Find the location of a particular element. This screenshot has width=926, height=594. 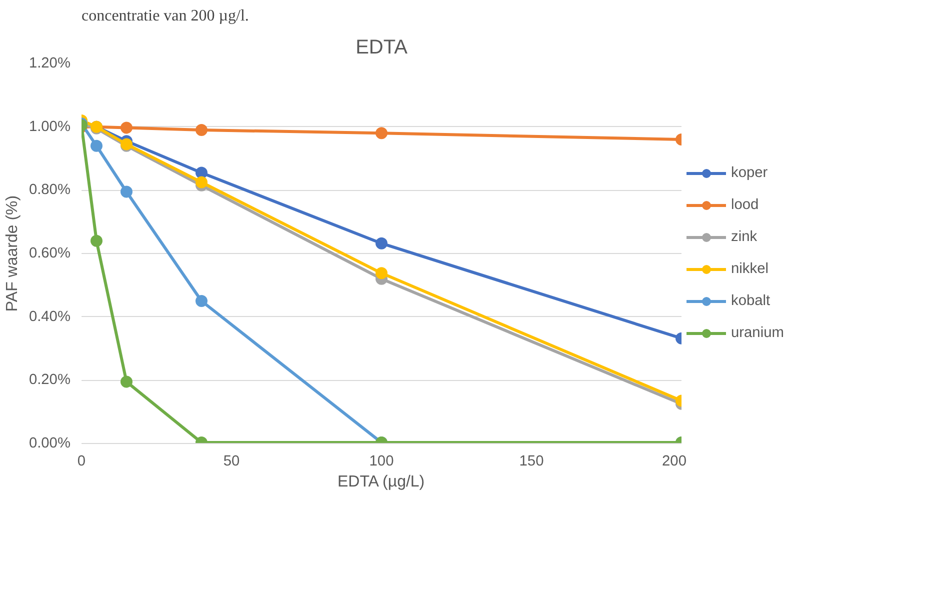

y-tick-label: 0.60% is located at coordinates (49, 254).